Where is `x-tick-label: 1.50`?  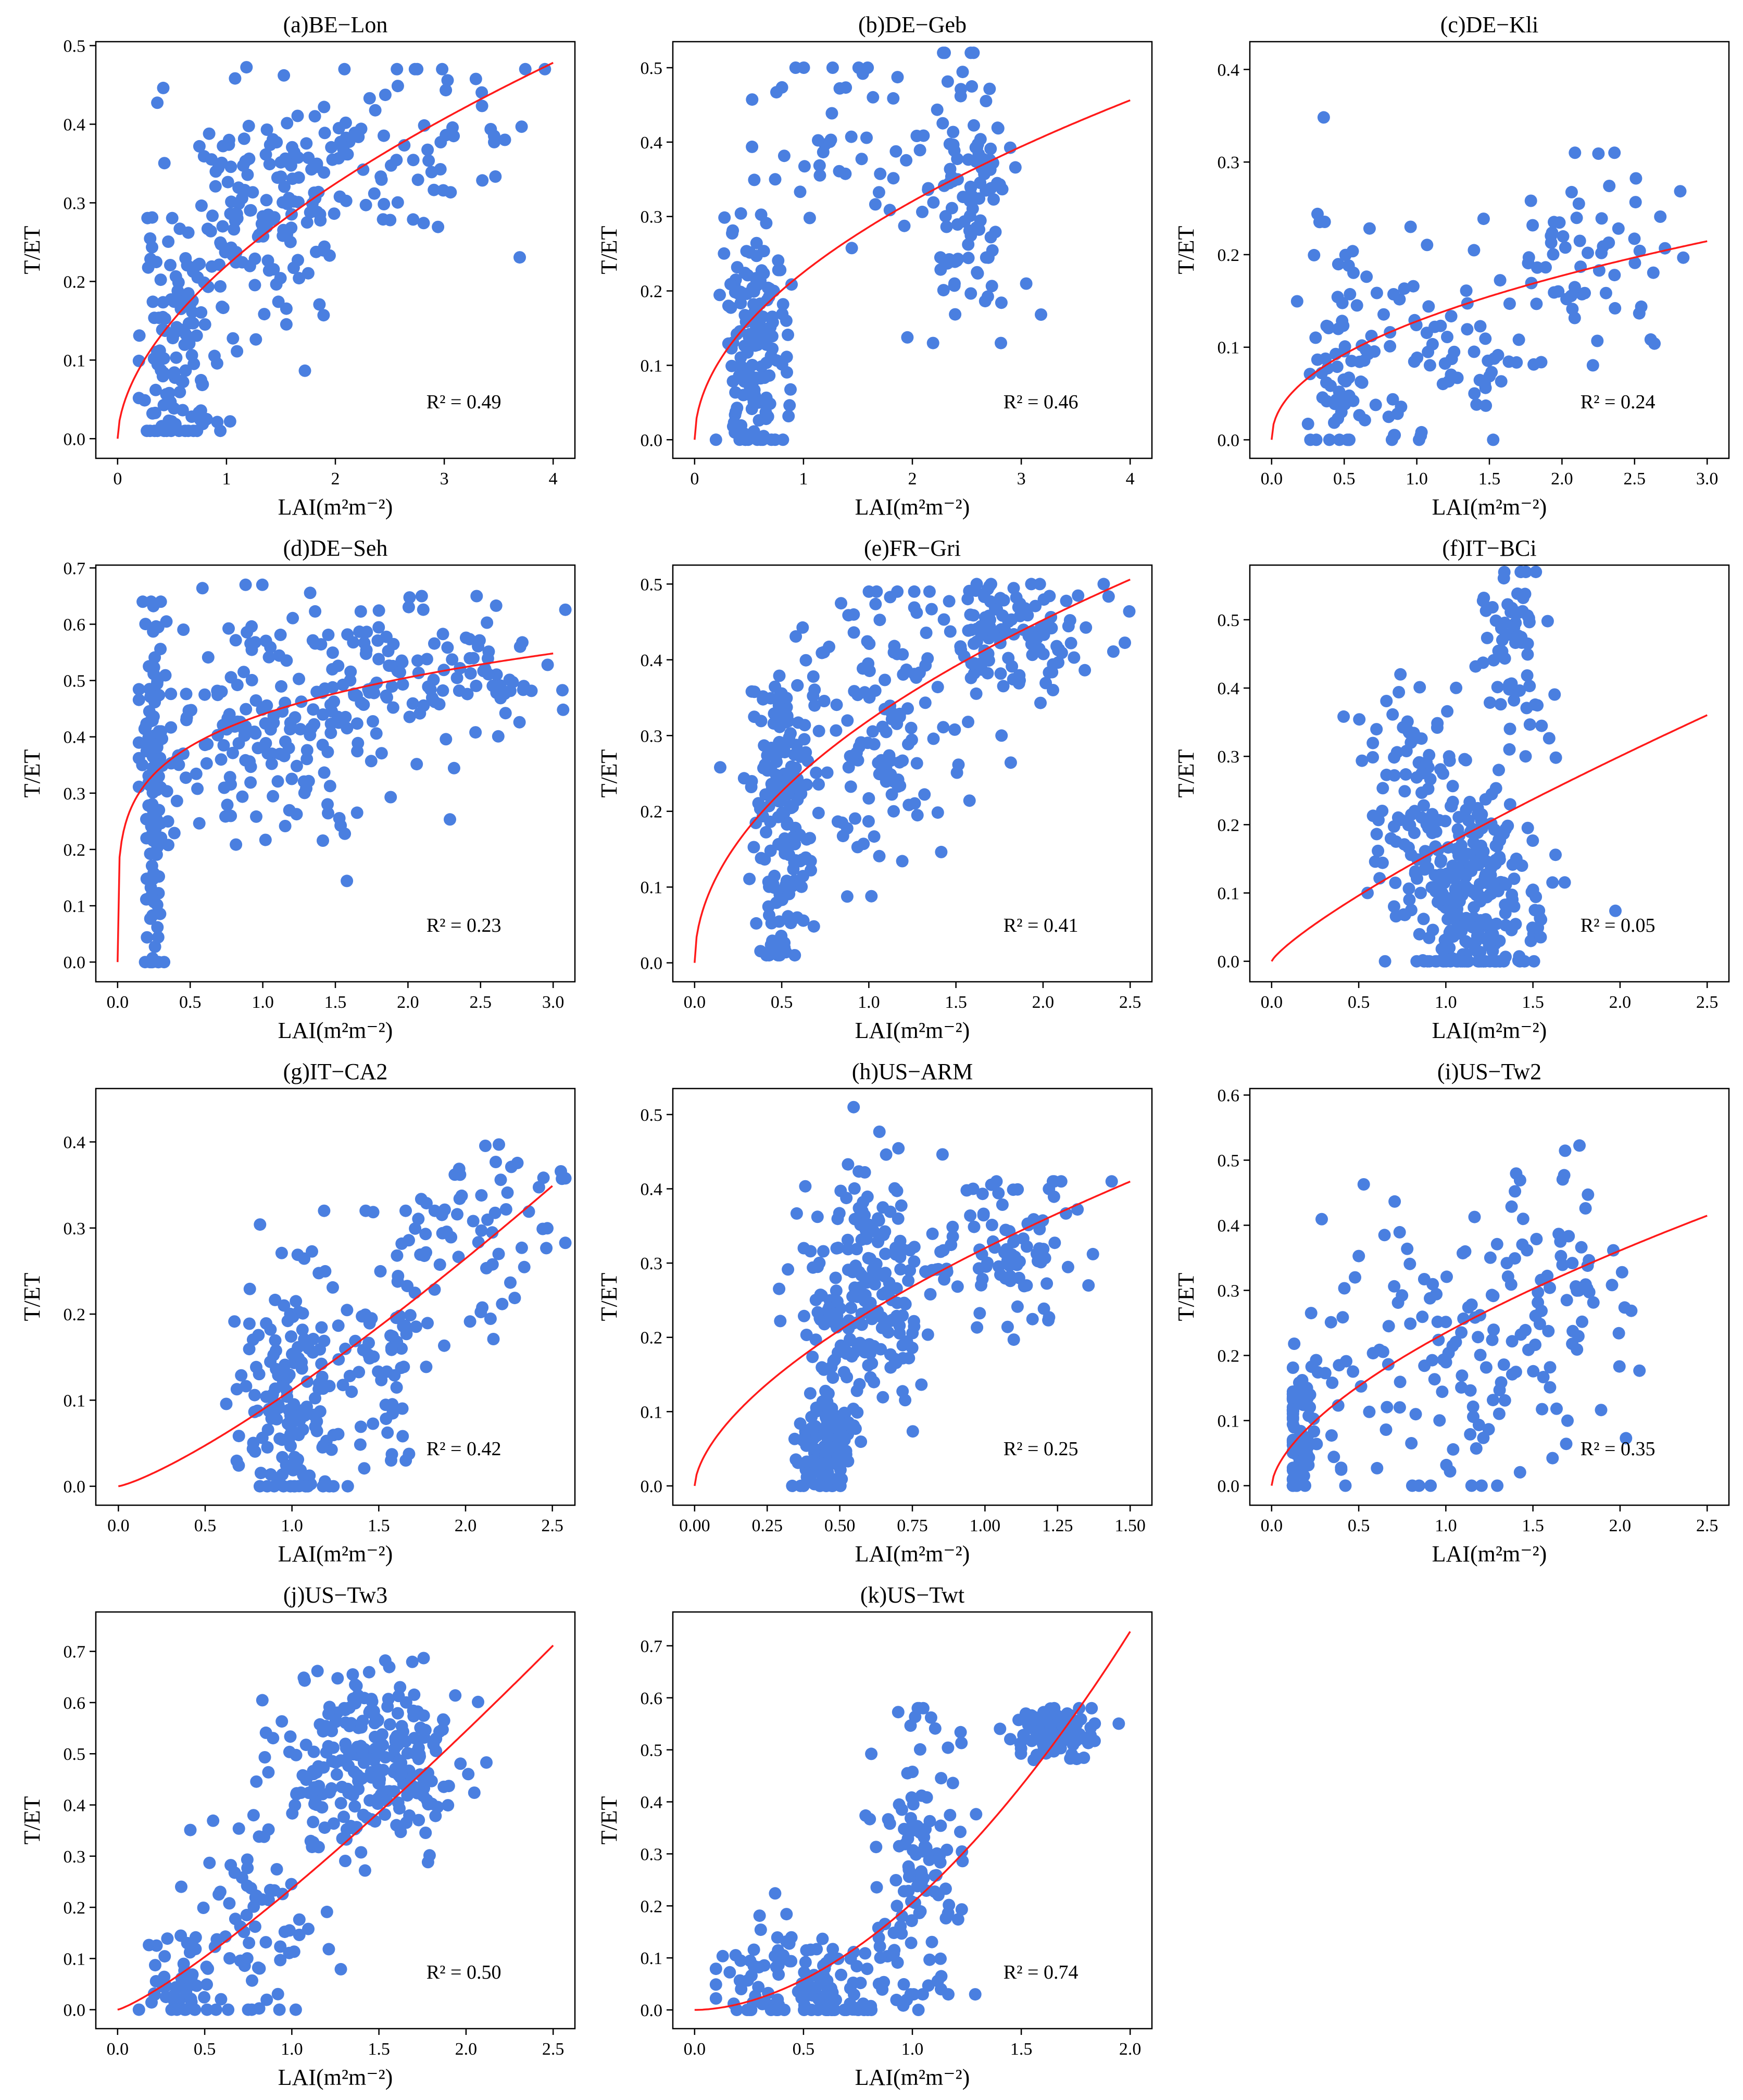 x-tick-label: 1.50 is located at coordinates (1130, 1526).